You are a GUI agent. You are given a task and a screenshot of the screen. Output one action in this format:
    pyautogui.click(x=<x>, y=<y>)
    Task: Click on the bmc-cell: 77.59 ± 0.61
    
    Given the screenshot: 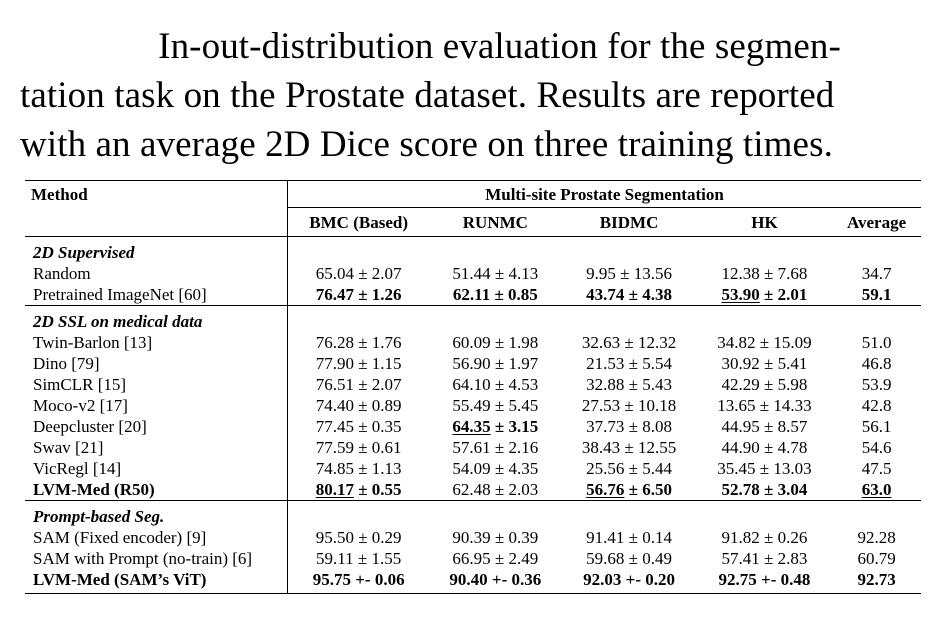 What is the action you would take?
    pyautogui.click(x=358, y=447)
    